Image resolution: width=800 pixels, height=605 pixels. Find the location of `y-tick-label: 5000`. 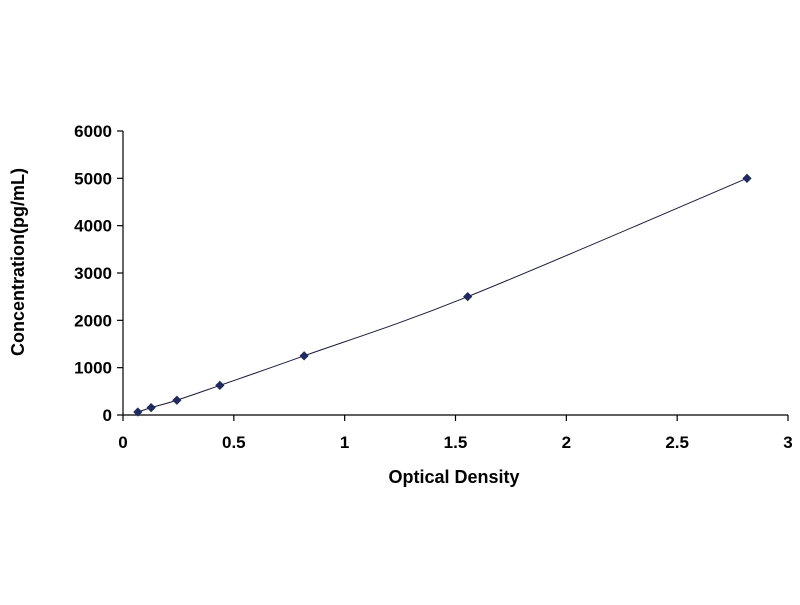

y-tick-label: 5000 is located at coordinates (93, 178).